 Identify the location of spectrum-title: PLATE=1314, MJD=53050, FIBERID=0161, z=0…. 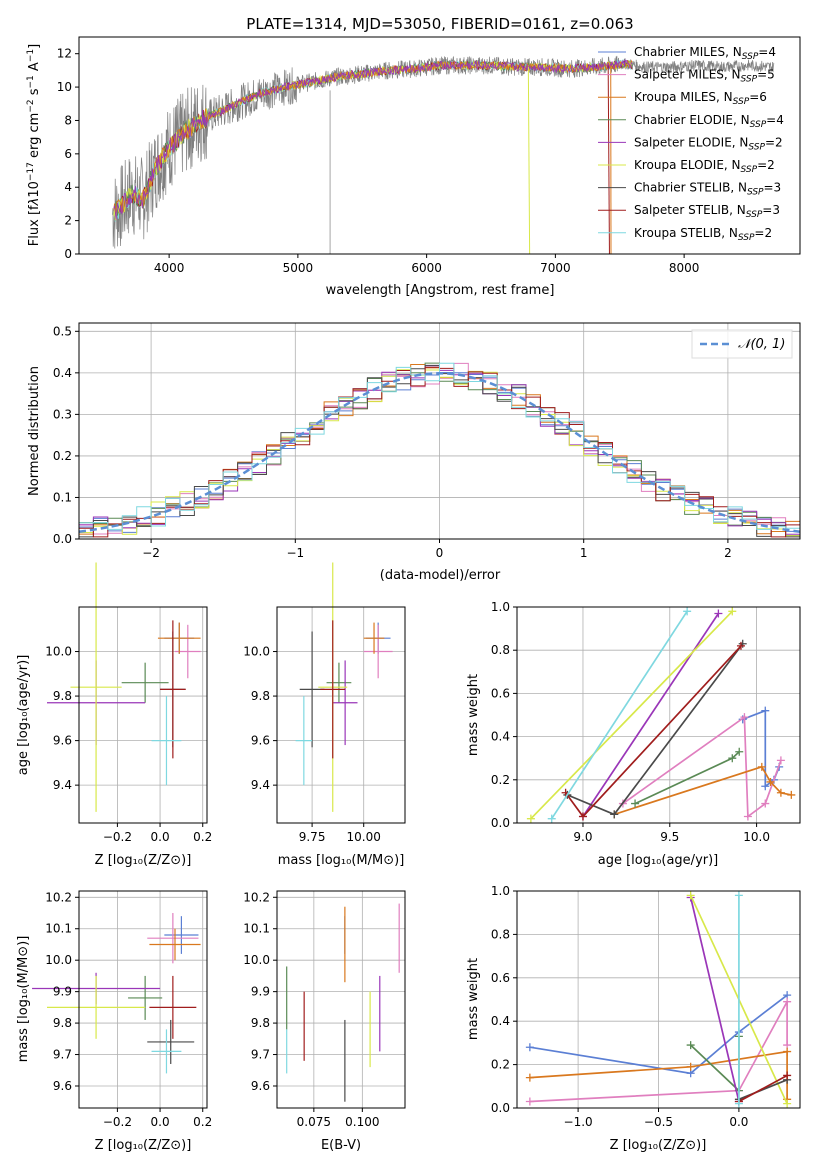
(439, 24).